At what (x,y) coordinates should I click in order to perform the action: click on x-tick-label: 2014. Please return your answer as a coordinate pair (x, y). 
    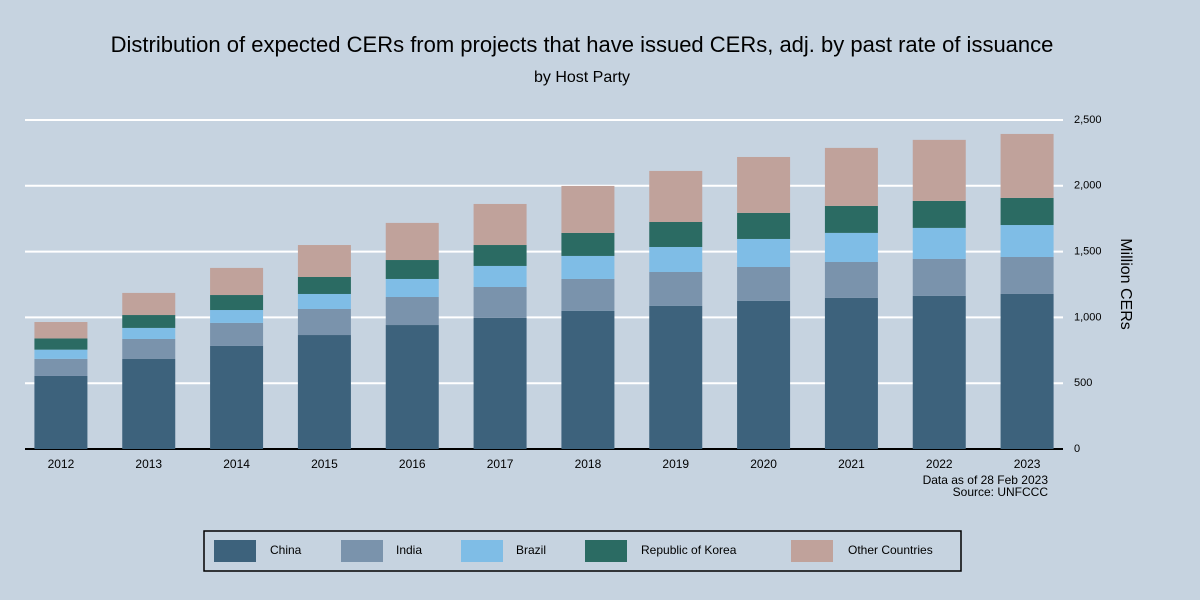
    Looking at the image, I should click on (236, 464).